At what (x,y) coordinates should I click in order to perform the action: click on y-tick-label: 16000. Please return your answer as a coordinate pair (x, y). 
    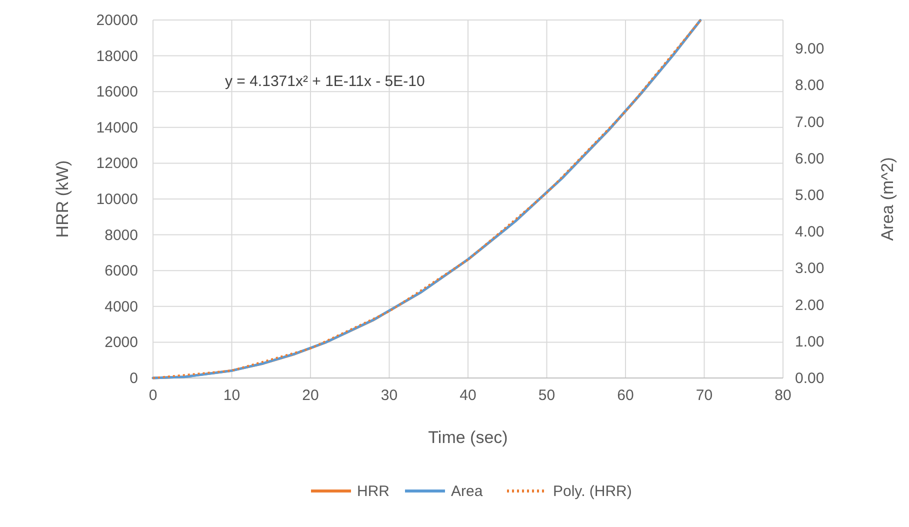
    Looking at the image, I should click on (117, 92).